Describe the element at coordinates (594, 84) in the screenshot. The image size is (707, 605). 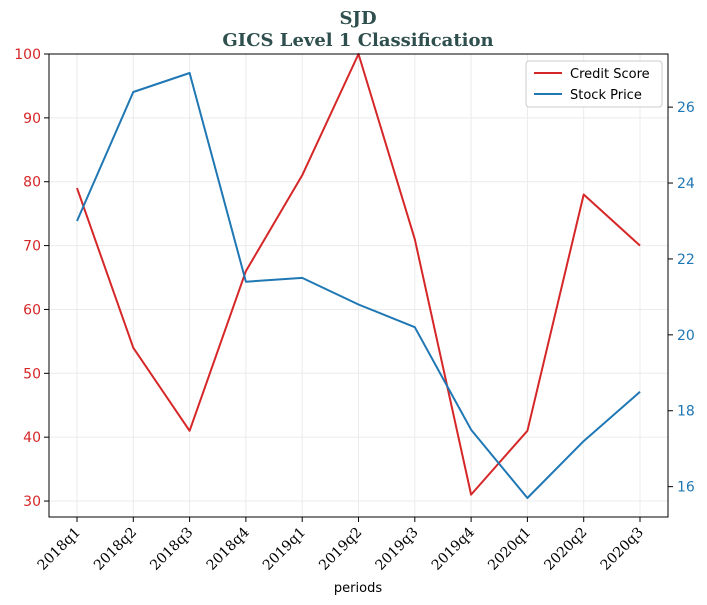
I see `legend: Credit Score Stock Price` at that location.